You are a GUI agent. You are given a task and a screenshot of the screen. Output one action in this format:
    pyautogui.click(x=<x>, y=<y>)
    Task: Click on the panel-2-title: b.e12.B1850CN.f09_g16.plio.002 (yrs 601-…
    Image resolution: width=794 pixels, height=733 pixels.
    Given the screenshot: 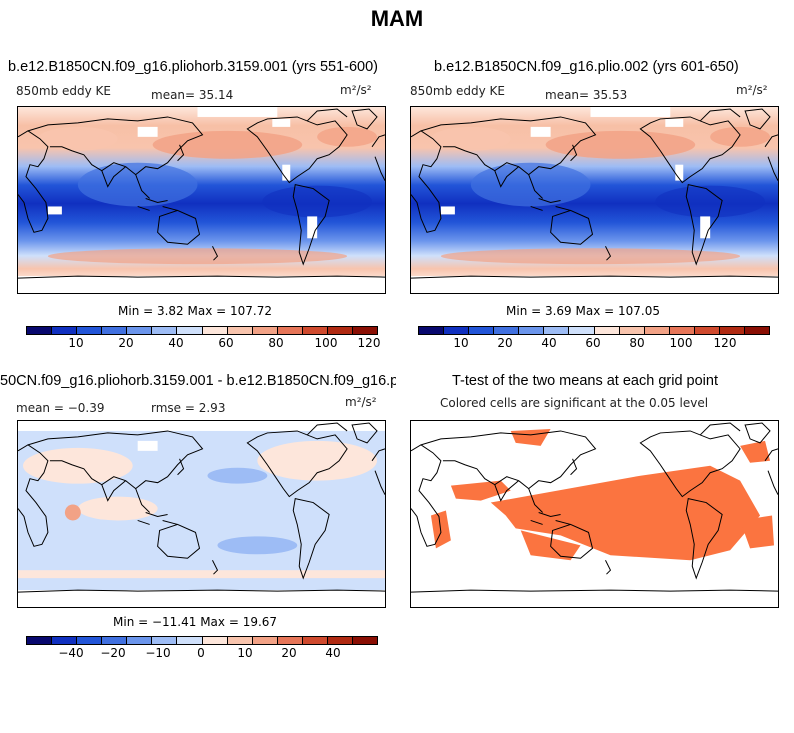 What is the action you would take?
    pyautogui.click(x=586, y=67)
    